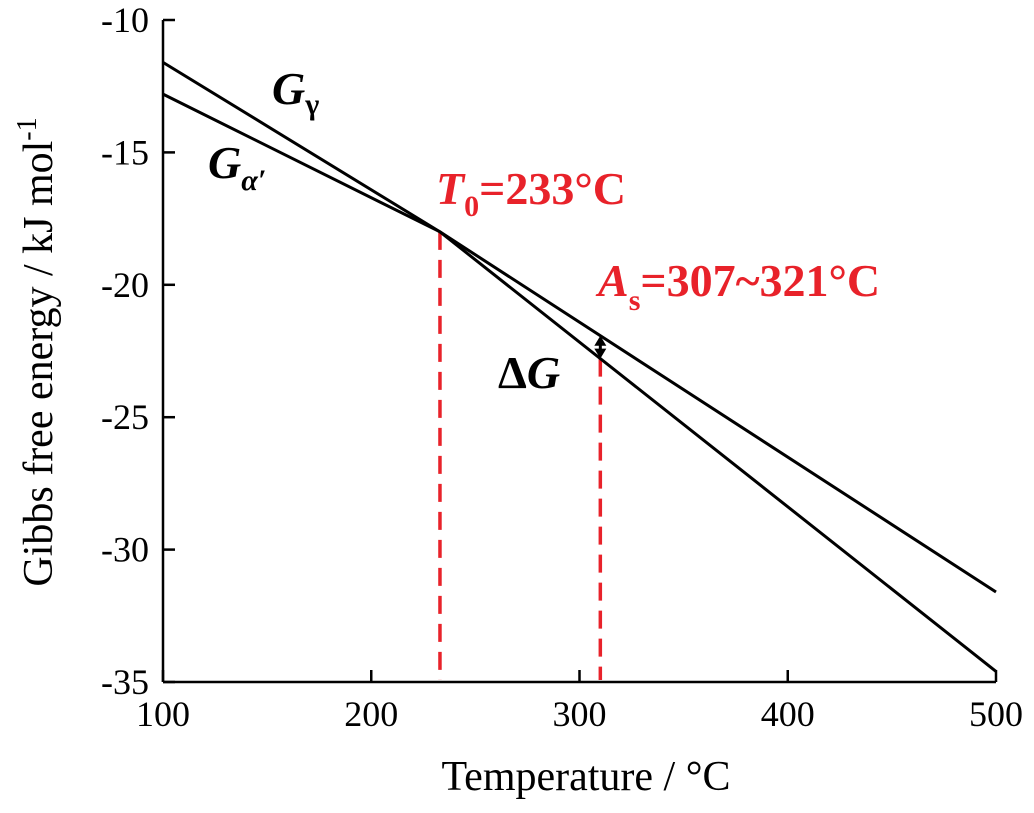 Image resolution: width=1034 pixels, height=813 pixels. Describe the element at coordinates (163, 714) in the screenshot. I see `x-tick-label: 100` at that location.